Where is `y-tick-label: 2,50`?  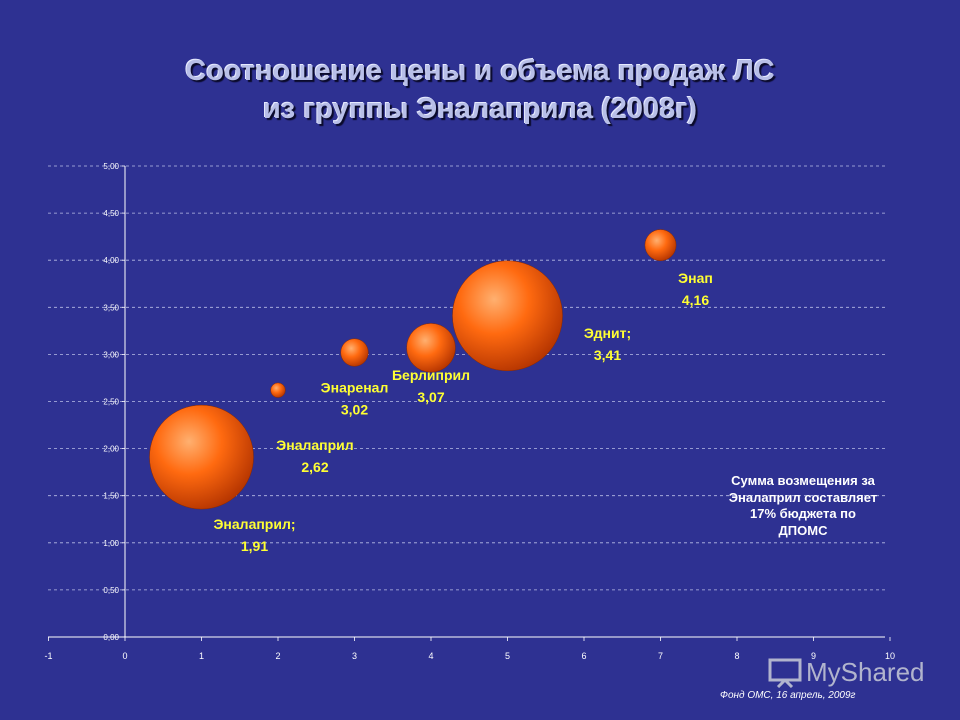 y-tick-label: 2,50 is located at coordinates (111, 402).